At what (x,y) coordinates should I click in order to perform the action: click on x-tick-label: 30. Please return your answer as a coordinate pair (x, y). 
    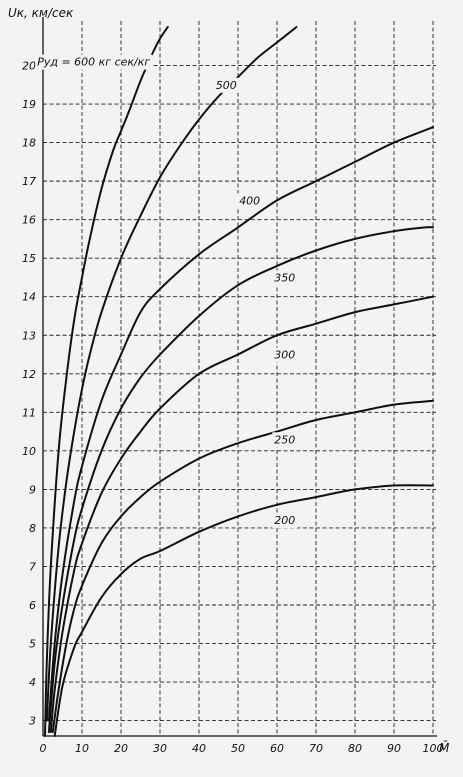
    Looking at the image, I should click on (160, 748).